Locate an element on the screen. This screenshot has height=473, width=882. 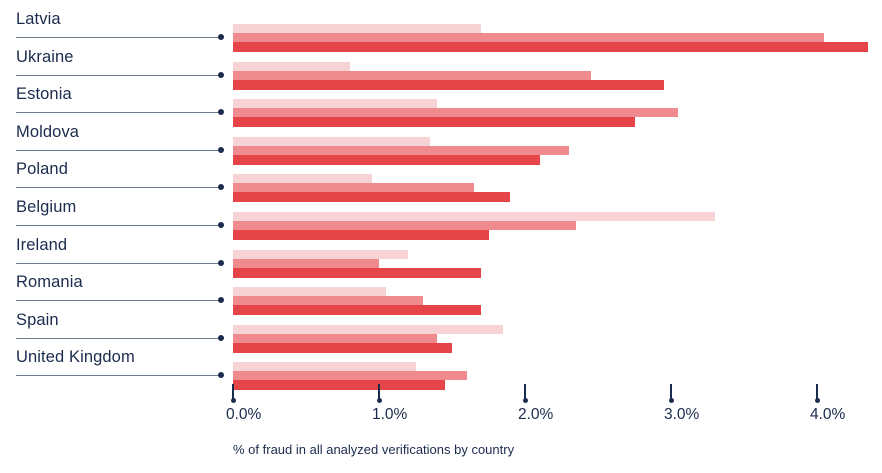
country-label: Estonia is located at coordinates (44, 94).